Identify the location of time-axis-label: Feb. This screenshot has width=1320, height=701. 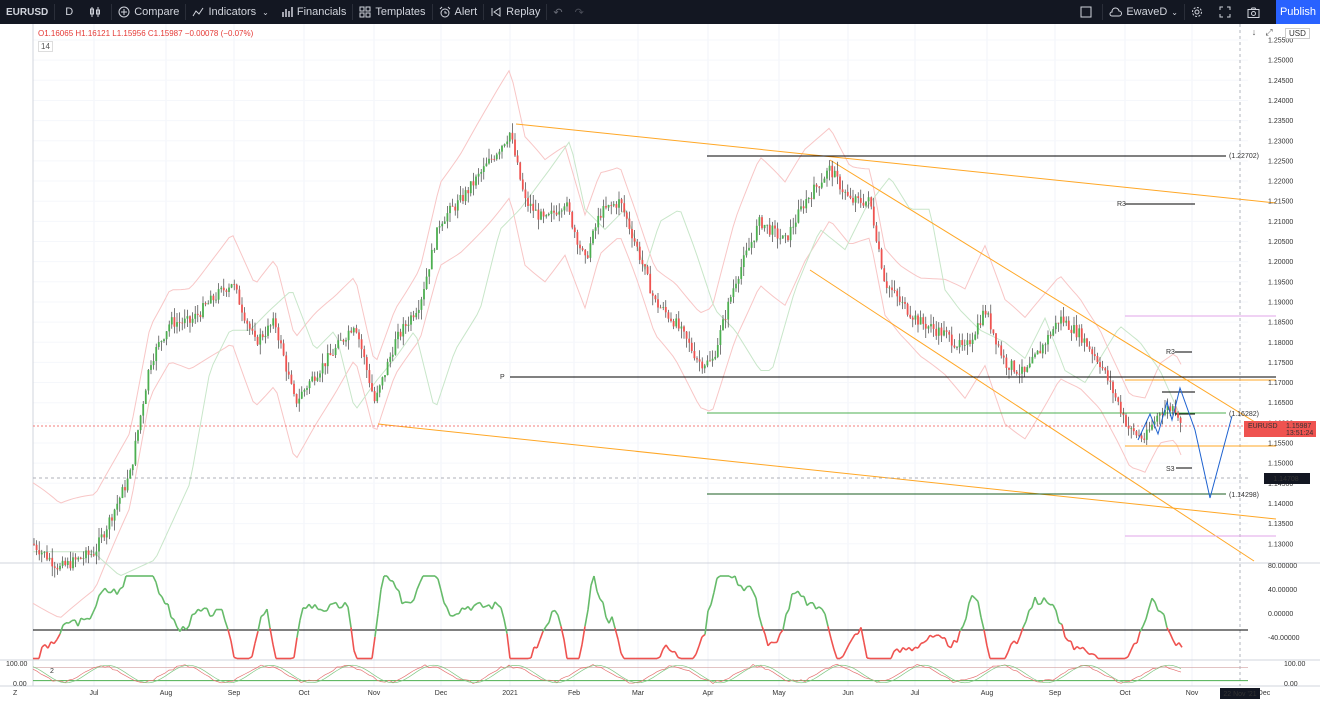
(574, 693).